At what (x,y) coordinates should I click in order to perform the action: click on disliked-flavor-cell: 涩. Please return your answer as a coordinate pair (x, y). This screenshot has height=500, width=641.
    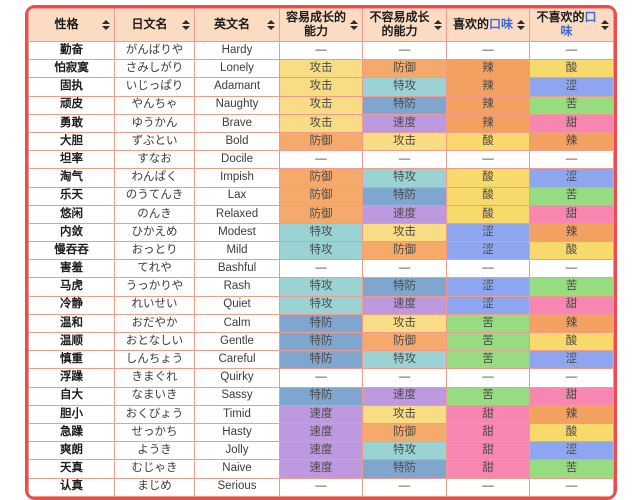
    Looking at the image, I should click on (571, 360).